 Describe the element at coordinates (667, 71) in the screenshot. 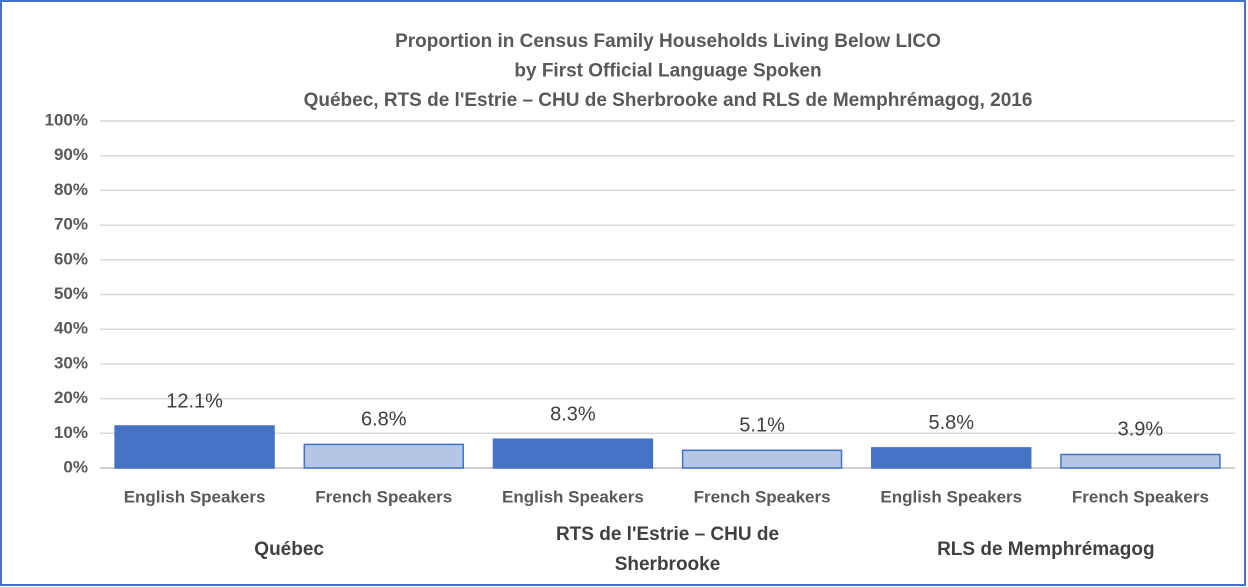

I see `chart-title: by First Official Language Spoken` at that location.